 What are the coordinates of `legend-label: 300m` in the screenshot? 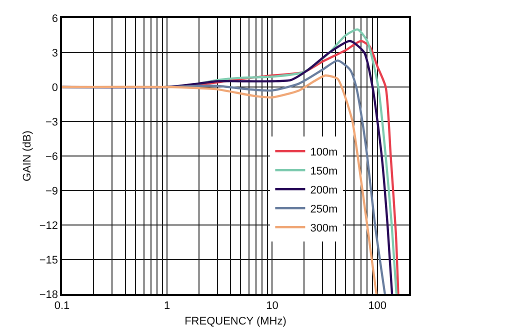 It's located at (324, 228).